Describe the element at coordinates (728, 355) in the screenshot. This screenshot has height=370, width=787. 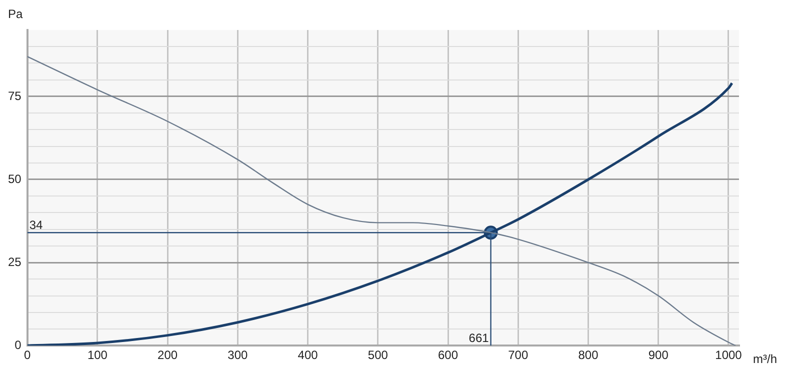
I see `x-tick-label: 1000` at that location.